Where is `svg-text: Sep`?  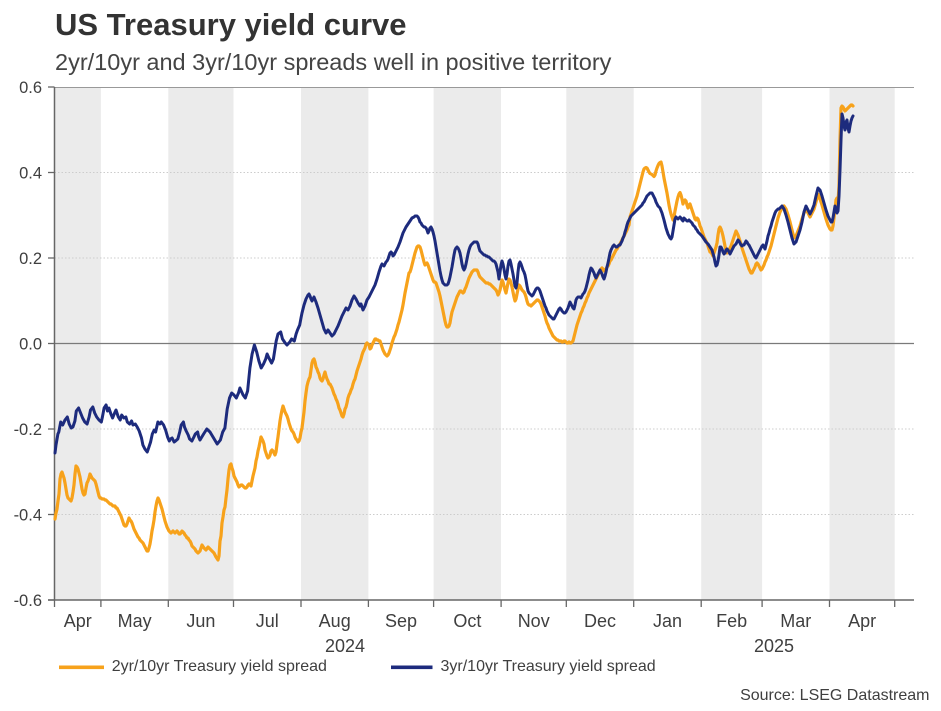
svg-text: Sep is located at coordinates (401, 621).